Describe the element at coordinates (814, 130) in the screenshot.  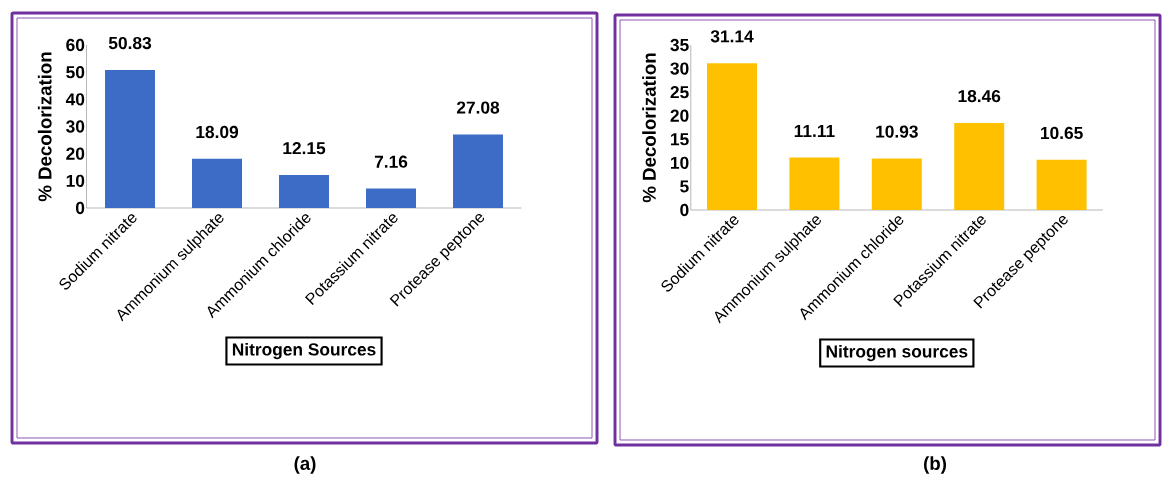
I see `data-label: 11.11` at that location.